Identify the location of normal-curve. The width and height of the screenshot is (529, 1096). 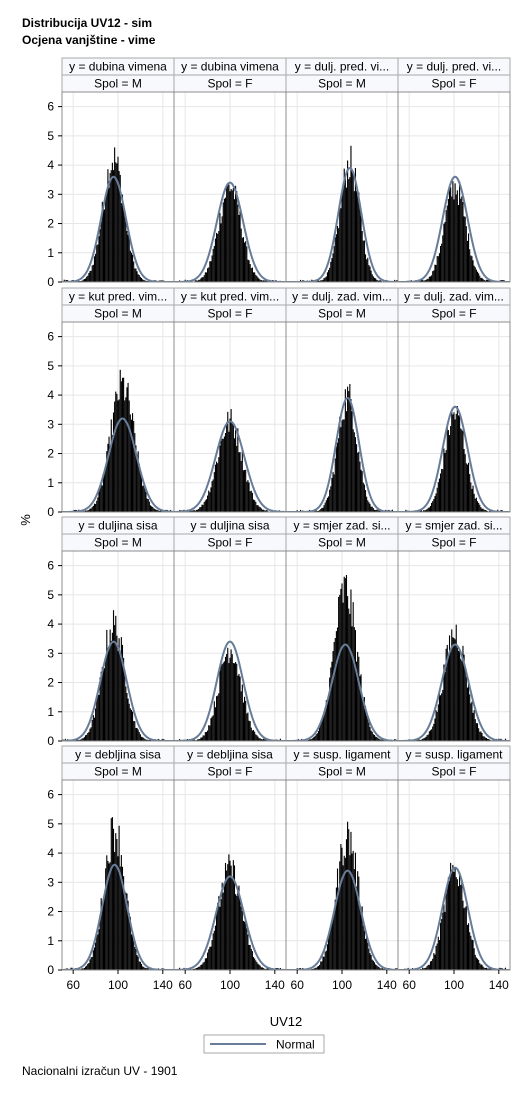
(342, 692).